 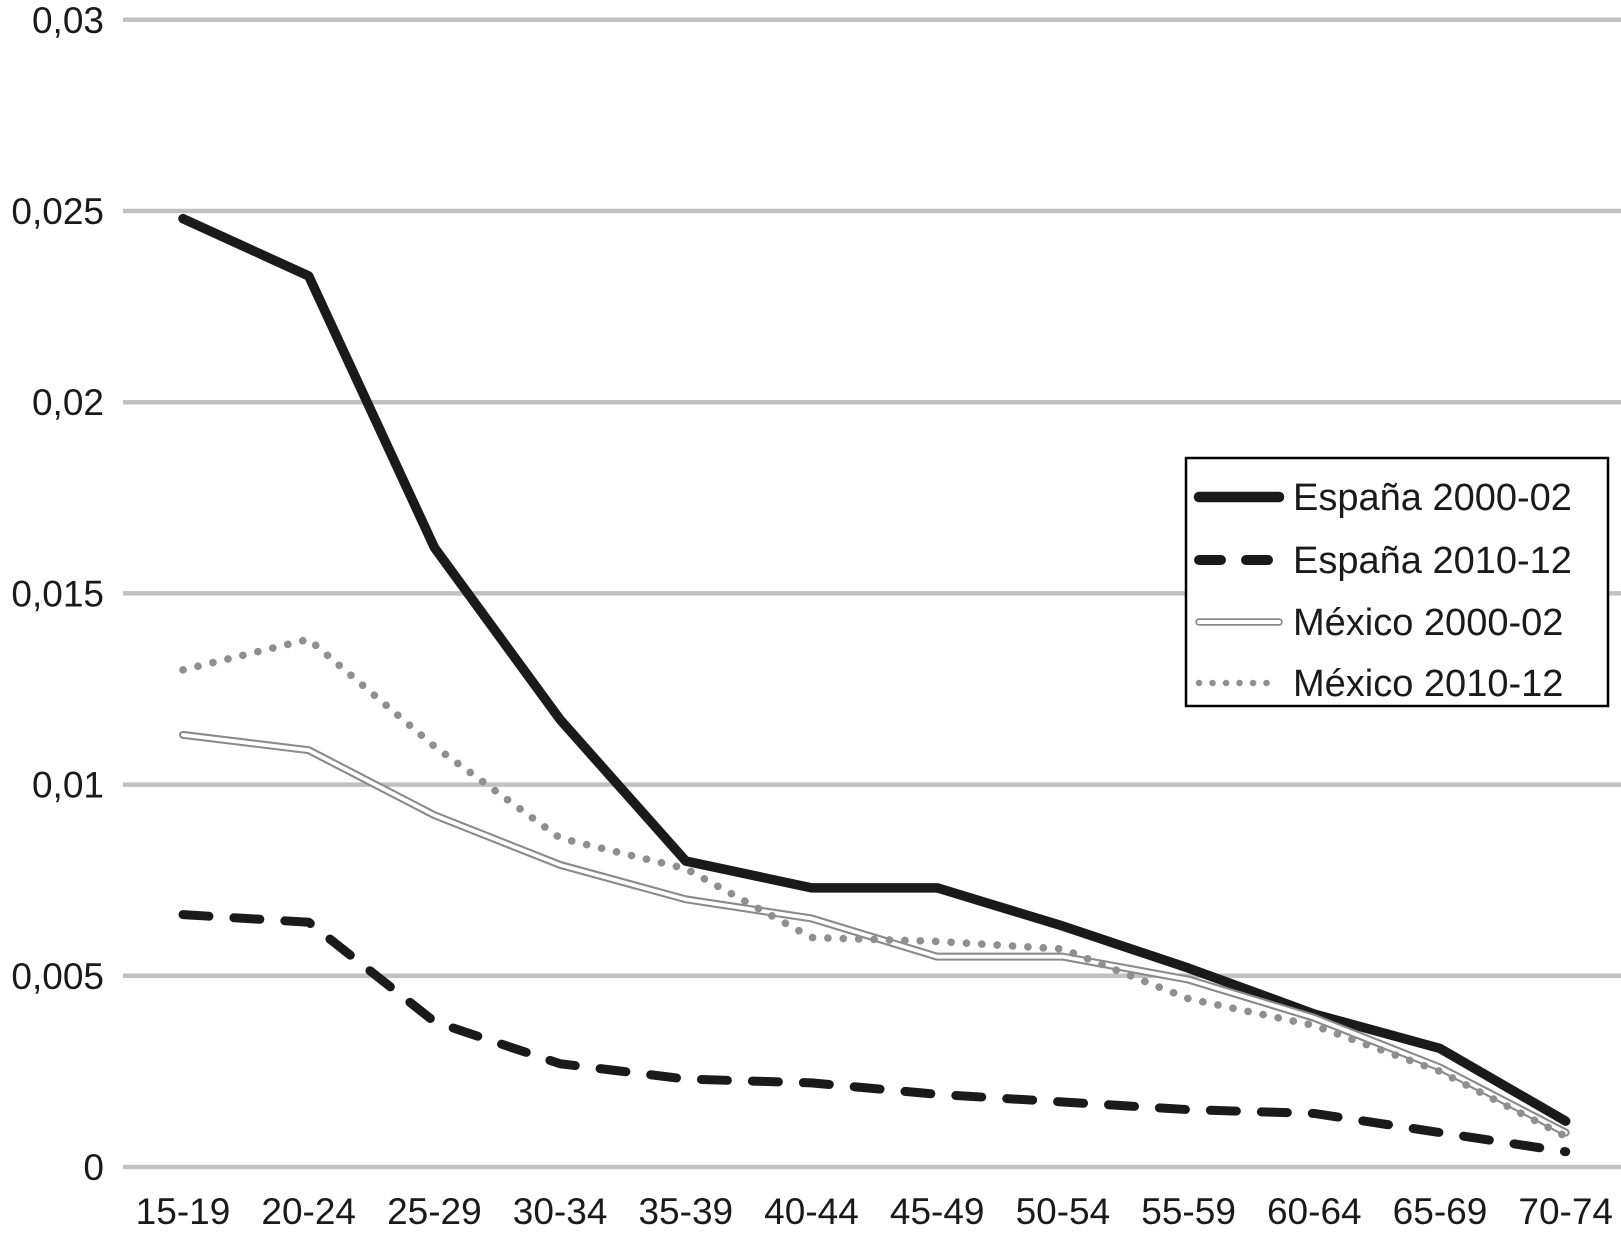 I want to click on x-axis-tick-label: 15-19, so click(x=183, y=1211).